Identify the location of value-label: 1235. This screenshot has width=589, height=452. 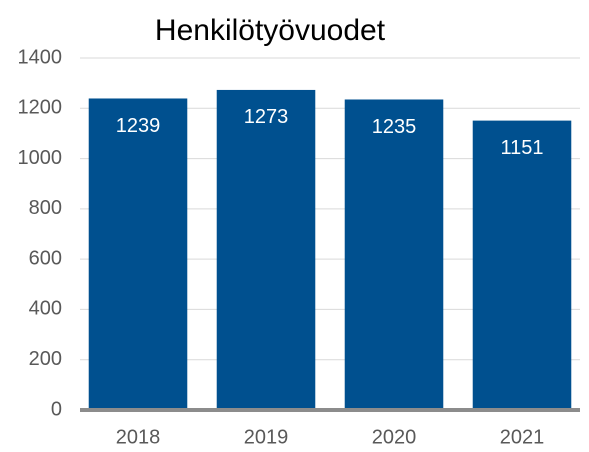
(394, 127).